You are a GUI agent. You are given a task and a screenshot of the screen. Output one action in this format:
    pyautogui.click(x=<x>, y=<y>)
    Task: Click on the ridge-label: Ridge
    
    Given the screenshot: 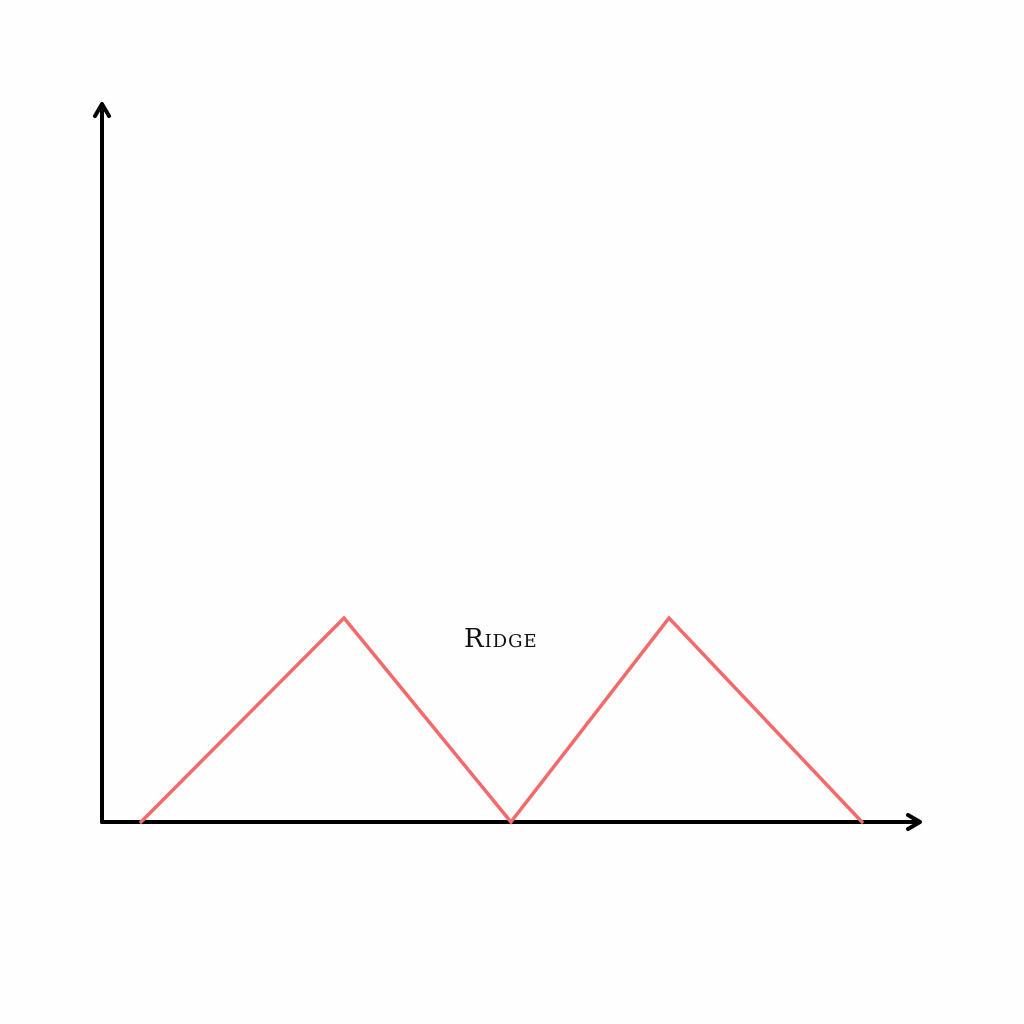 What is the action you would take?
    pyautogui.click(x=501, y=639)
    